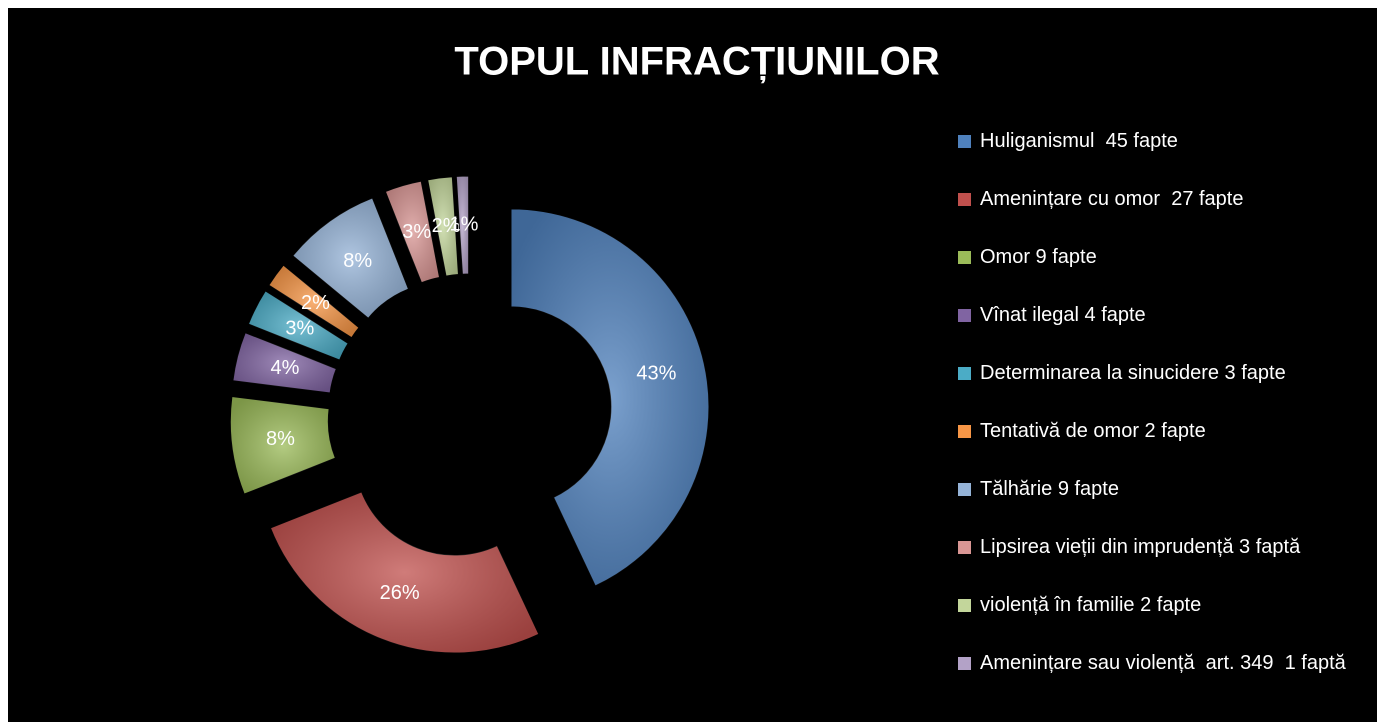  I want to click on legend-item: Lipsirea vieții din imprudență 3 faptă, so click(1158, 547).